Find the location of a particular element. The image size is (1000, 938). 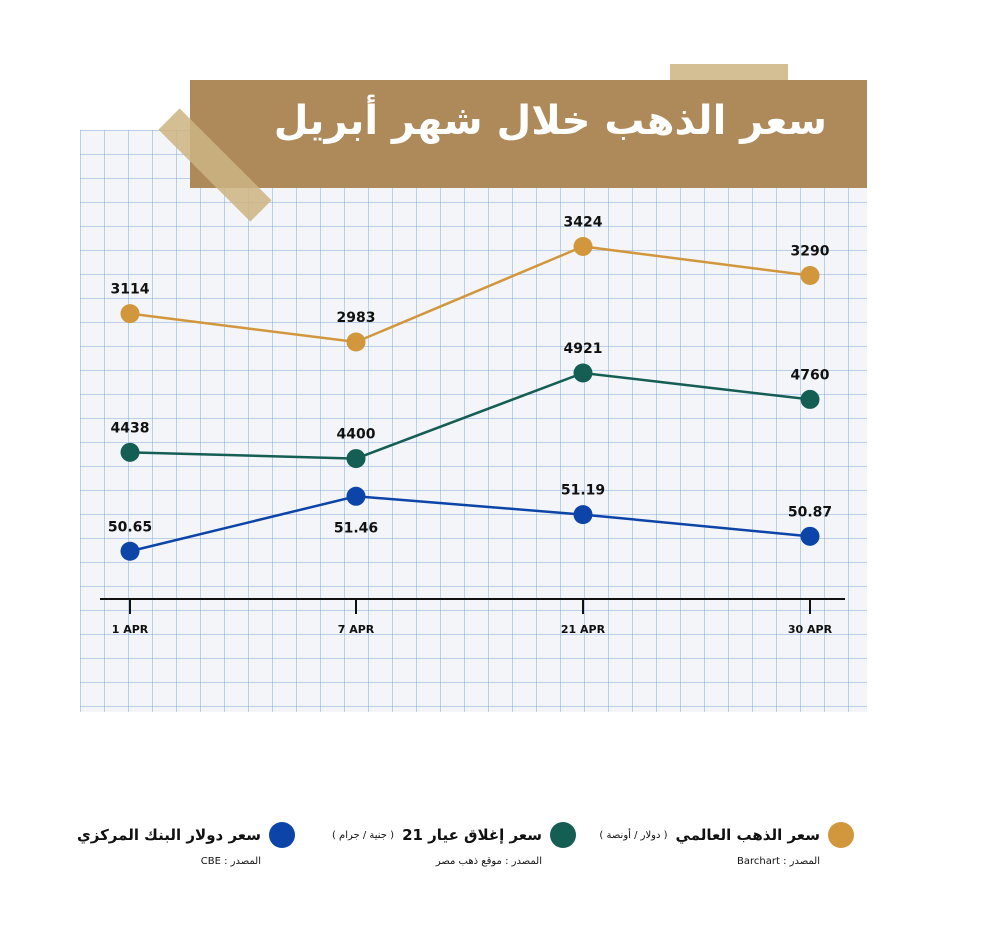

series-line-cbe-dollar is located at coordinates (470, 524).